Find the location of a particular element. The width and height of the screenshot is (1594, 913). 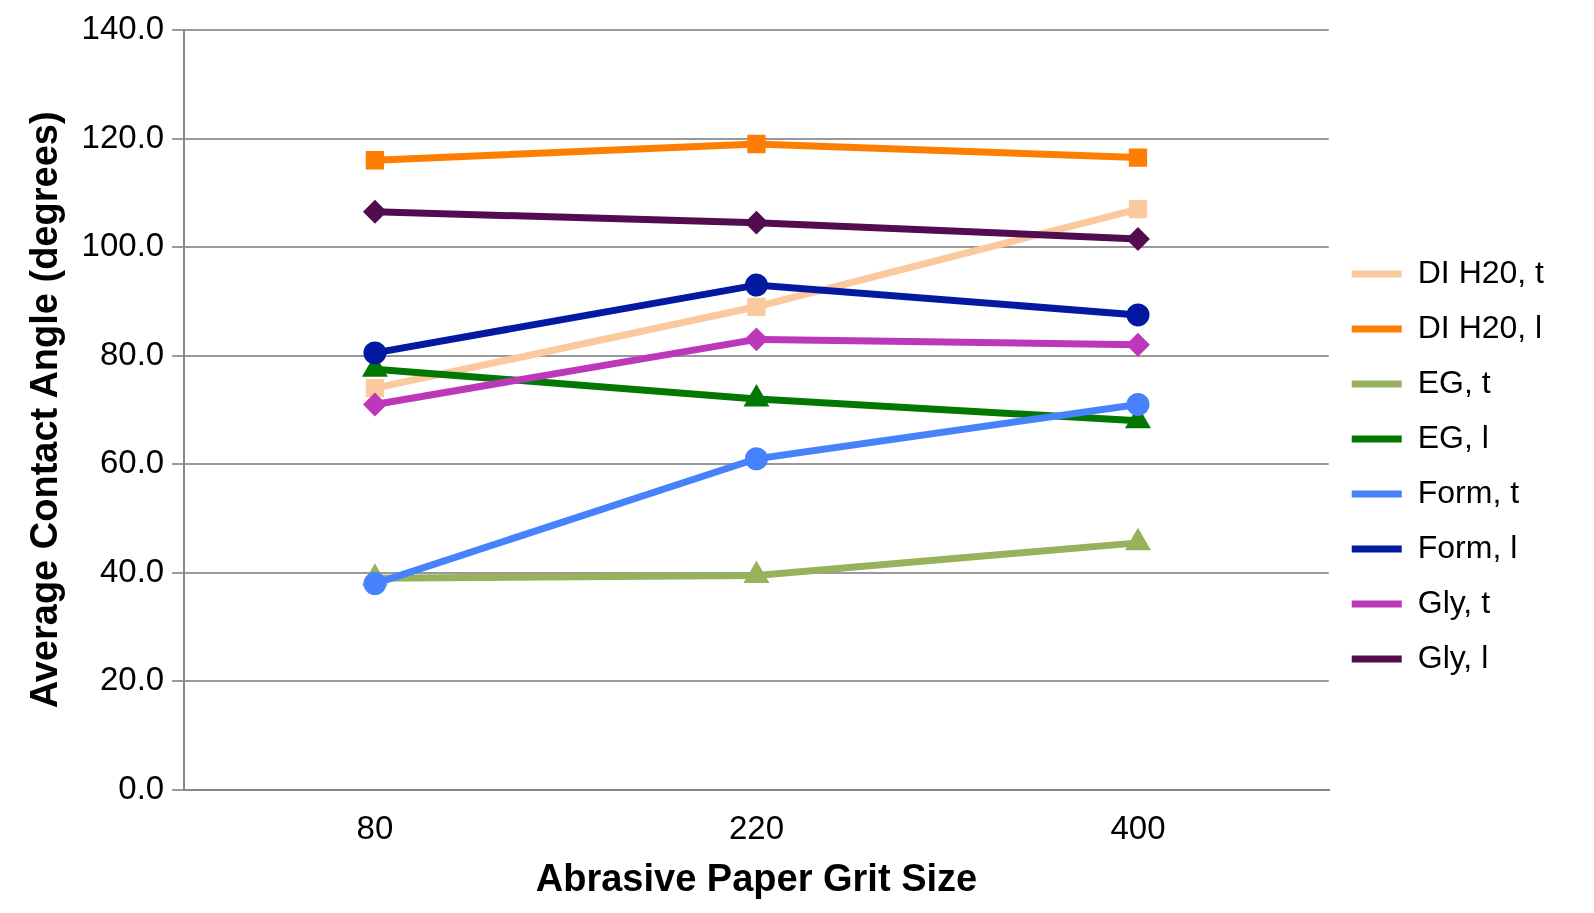

y-tick-label: 80.0 is located at coordinates (132, 353).